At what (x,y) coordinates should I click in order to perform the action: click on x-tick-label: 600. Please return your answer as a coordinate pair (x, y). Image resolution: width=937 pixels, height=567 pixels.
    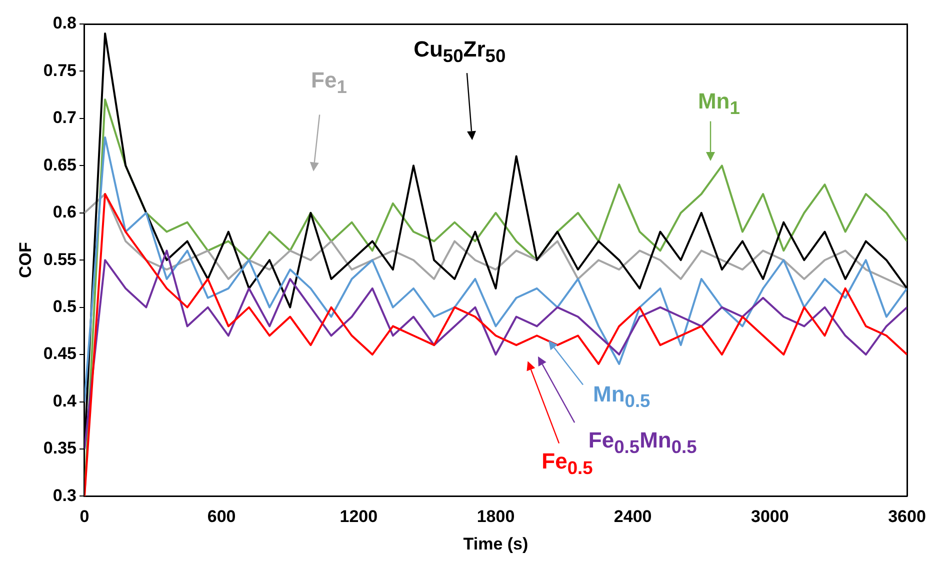
    Looking at the image, I should click on (221, 516).